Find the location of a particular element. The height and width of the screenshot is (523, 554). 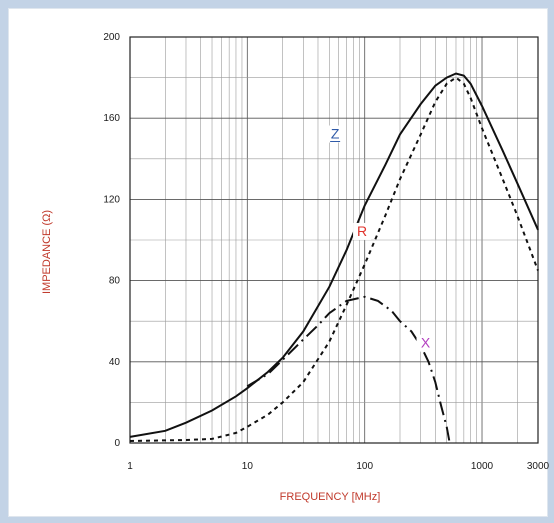

y-tick-label: 160 is located at coordinates (111, 118).